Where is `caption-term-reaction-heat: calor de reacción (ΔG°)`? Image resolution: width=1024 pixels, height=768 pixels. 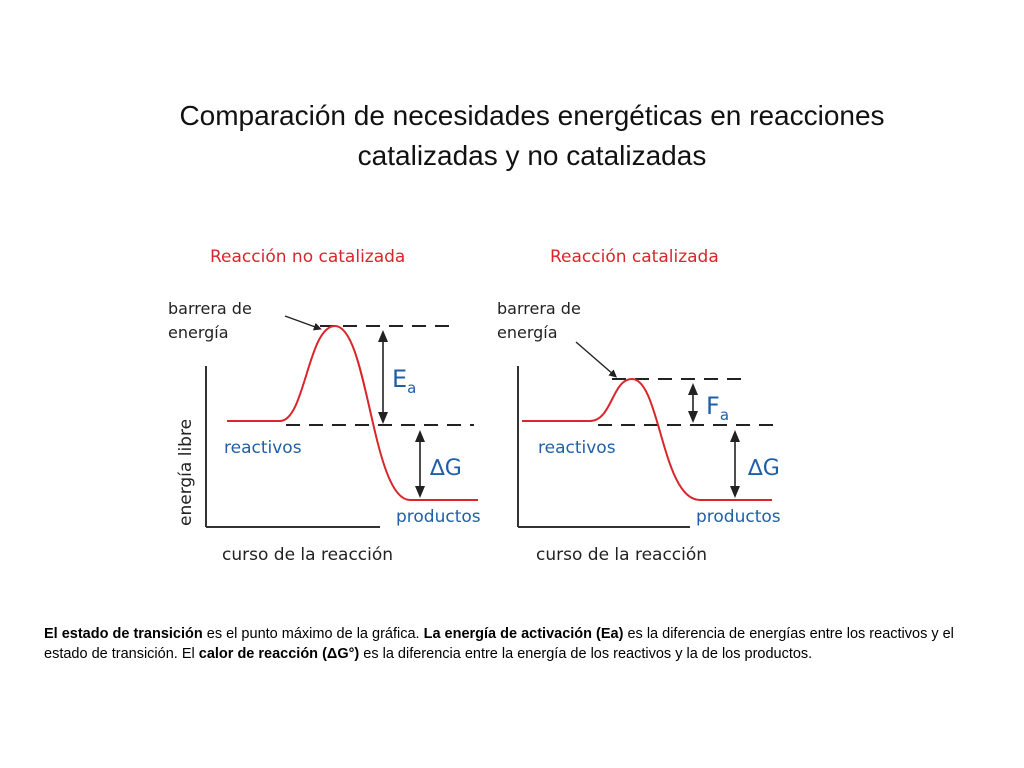
caption-term-reaction-heat: calor de reacción (ΔG°) is located at coordinates (279, 654).